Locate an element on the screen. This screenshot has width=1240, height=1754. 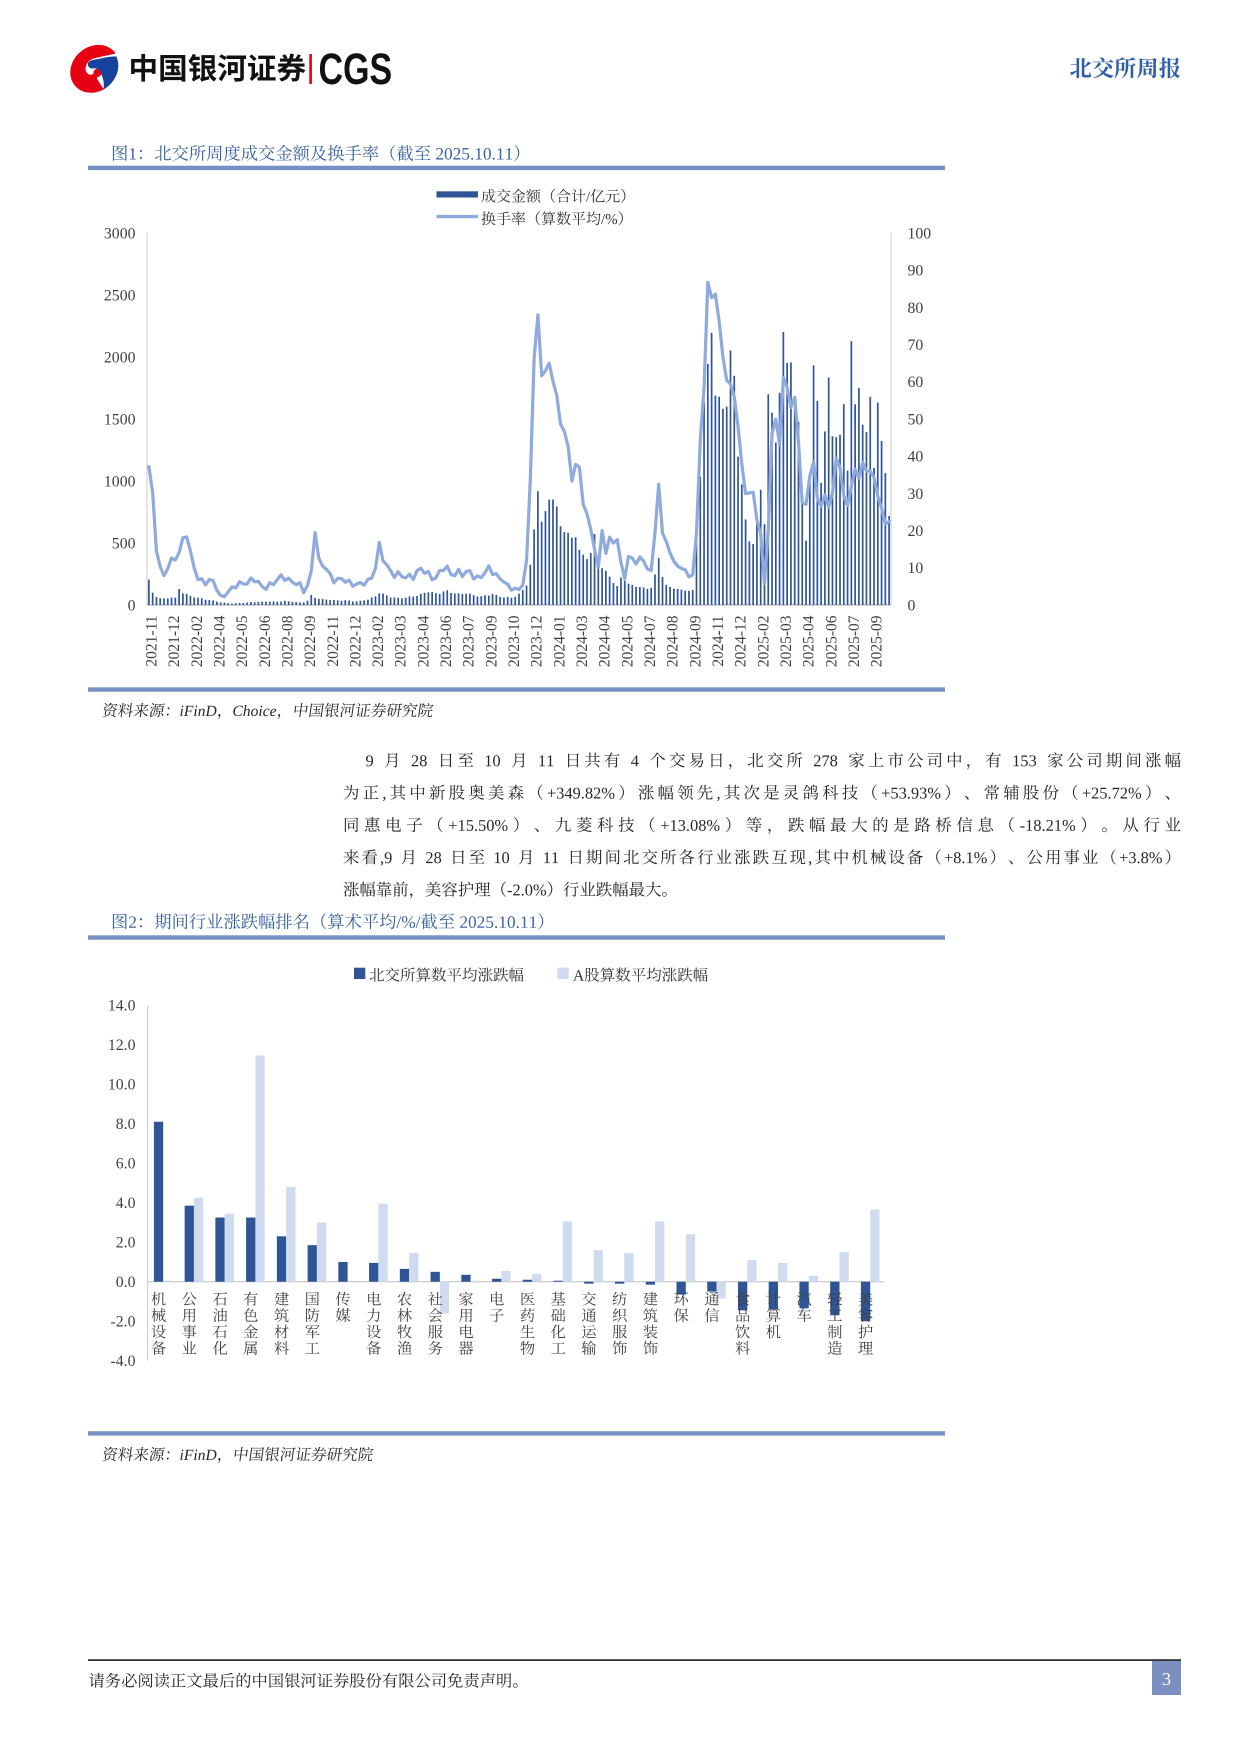
svg-text: 1500 is located at coordinates (120, 419).